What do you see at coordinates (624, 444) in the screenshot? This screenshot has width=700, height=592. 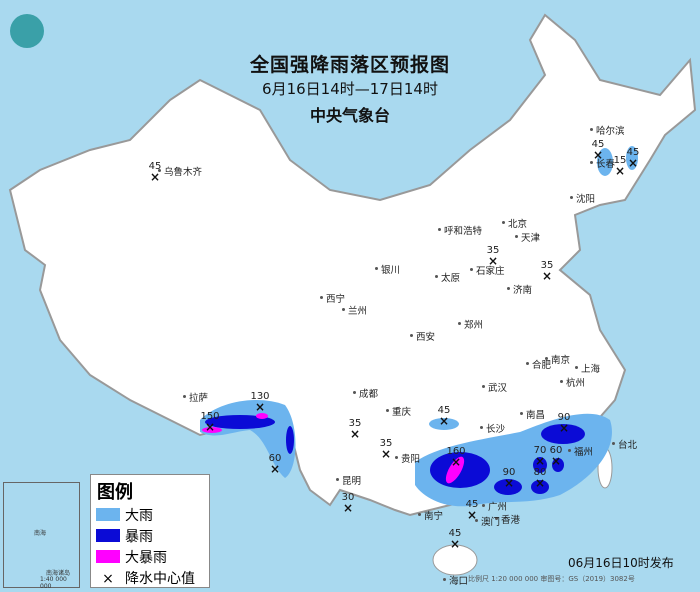 I see `city-label: 台北` at bounding box center [624, 444].